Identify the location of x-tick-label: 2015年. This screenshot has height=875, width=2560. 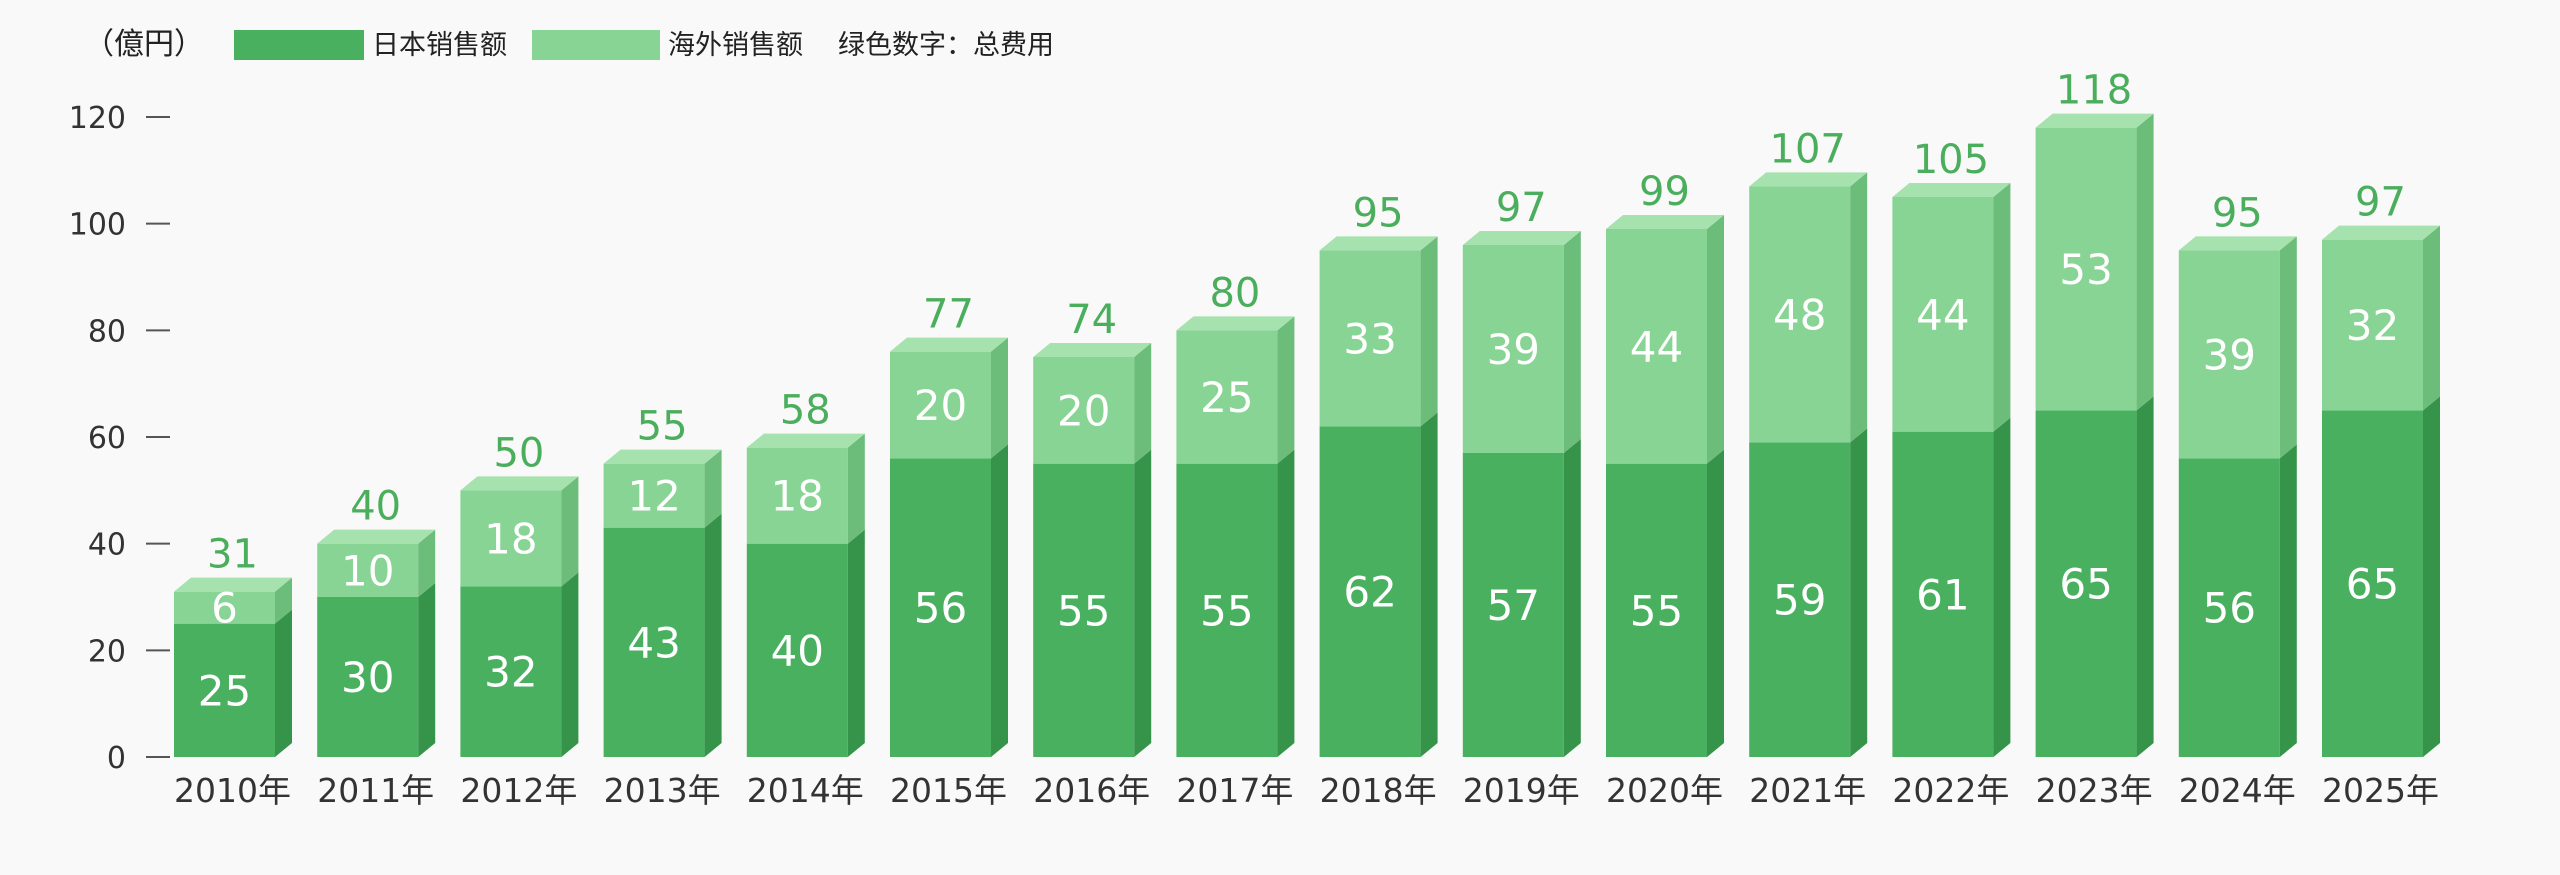
(948, 790).